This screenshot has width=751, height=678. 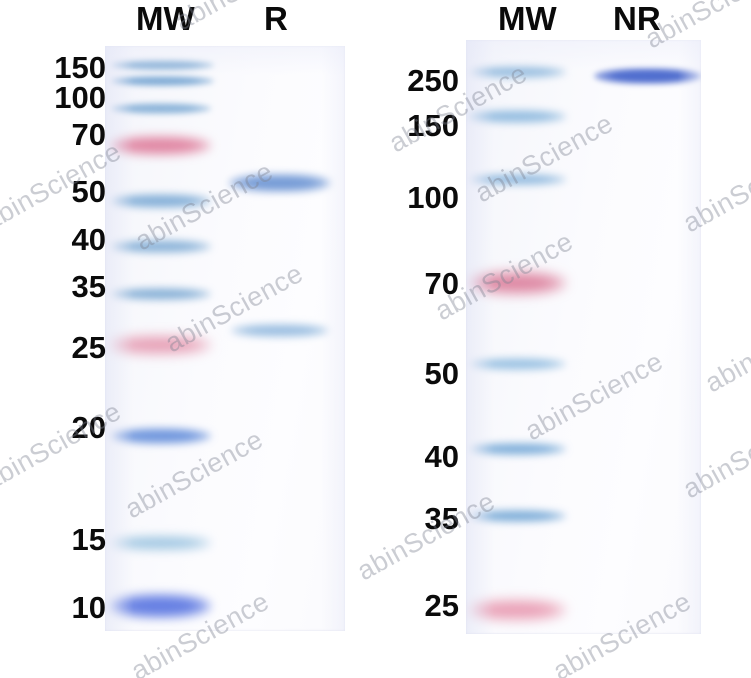 I want to click on mw-label-10: 10, so click(x=88, y=607).